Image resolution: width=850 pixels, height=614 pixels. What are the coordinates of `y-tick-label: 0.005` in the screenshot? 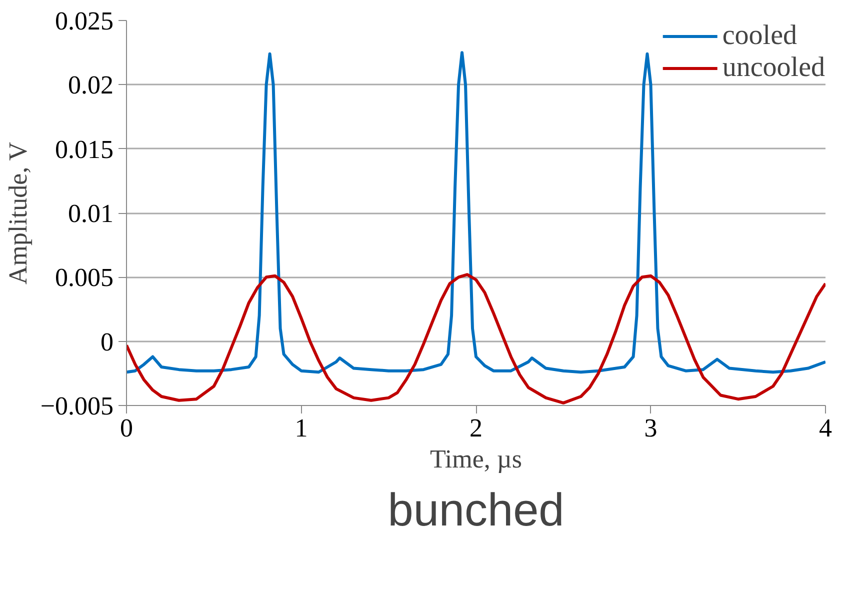 It's located at (84, 277).